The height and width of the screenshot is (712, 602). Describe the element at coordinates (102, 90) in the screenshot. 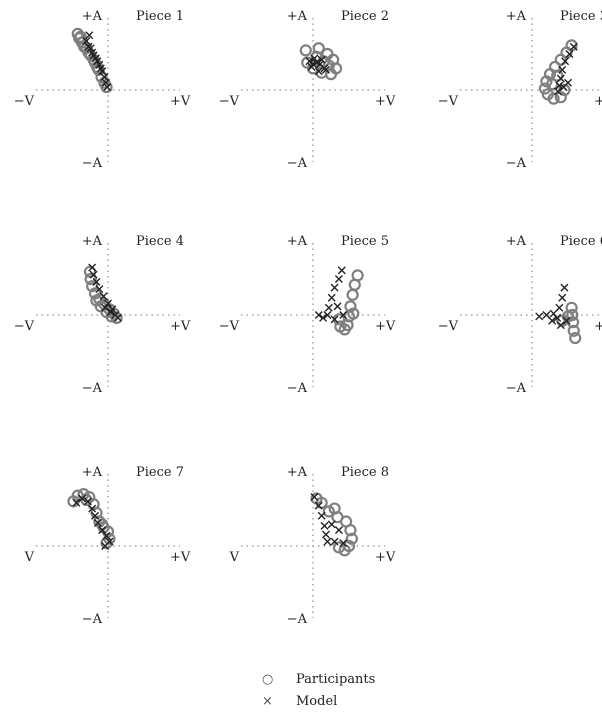

I see `panel-1: +A −A −V +V Piece 1` at that location.